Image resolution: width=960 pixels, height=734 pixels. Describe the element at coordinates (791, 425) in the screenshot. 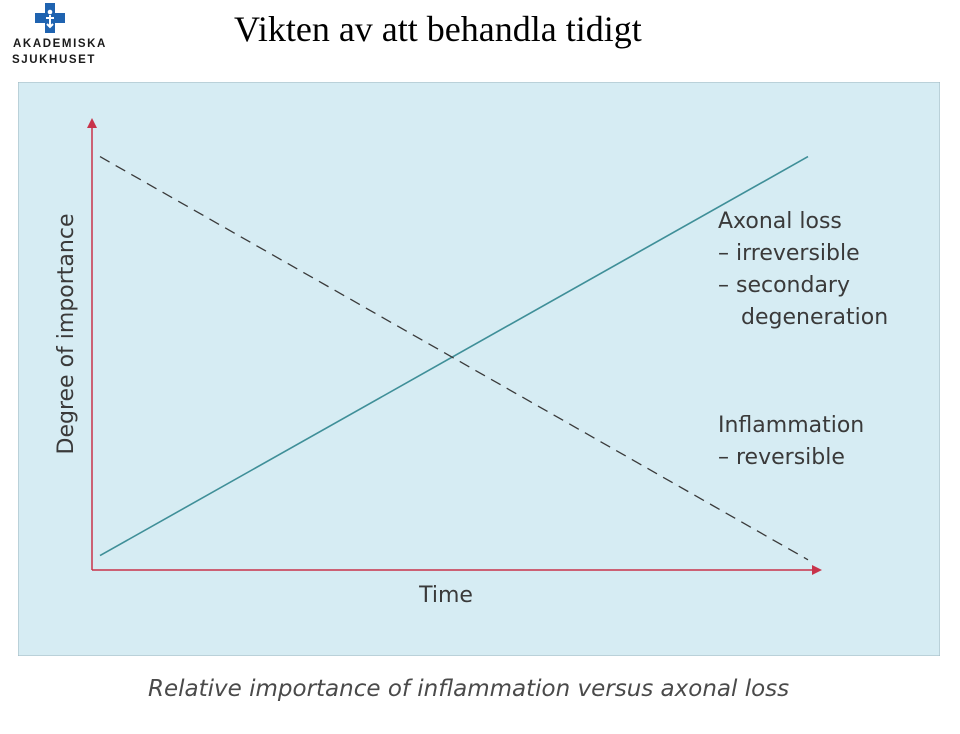

I see `annotation-inflammation-line-1: Inflammation` at that location.